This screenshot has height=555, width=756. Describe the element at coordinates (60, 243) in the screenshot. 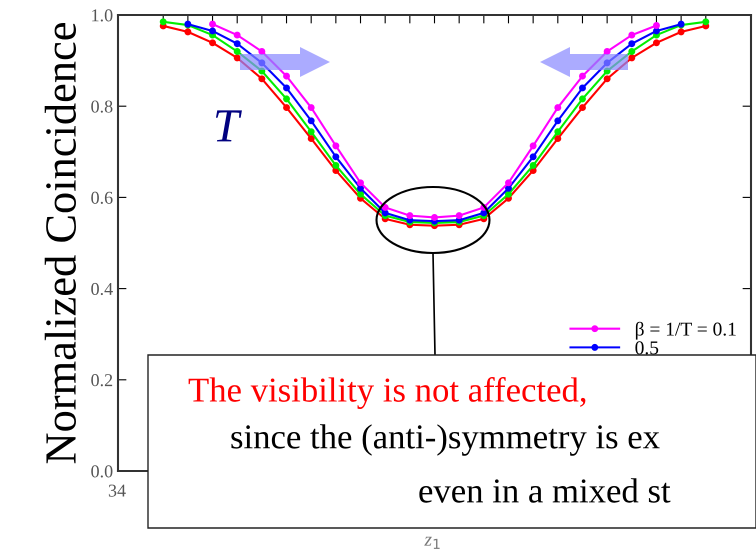

I see `y-axis-title: Normalized Coincidence` at that location.